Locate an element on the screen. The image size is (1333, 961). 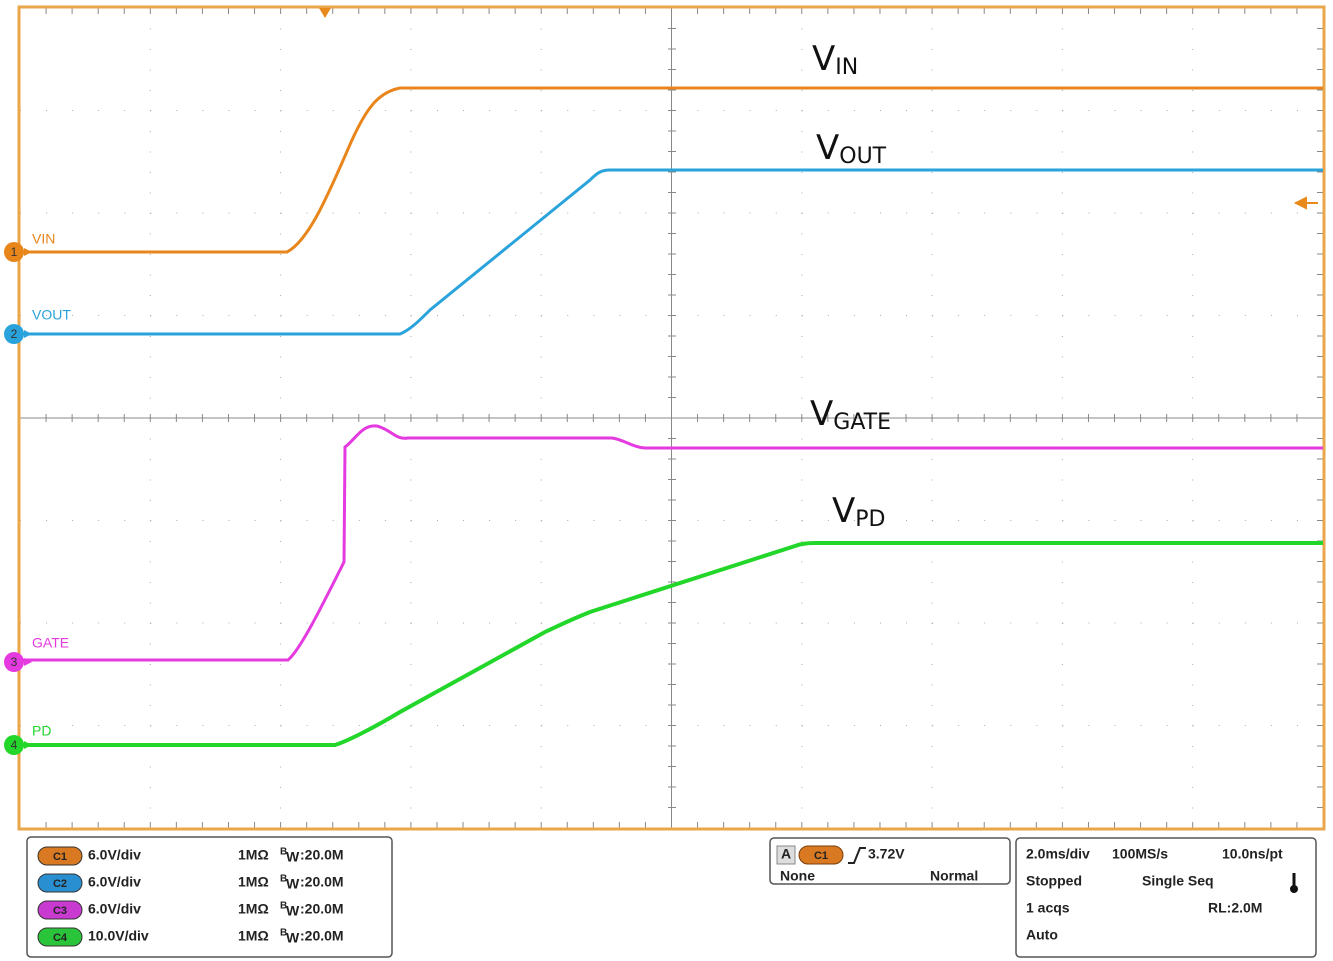
trigger-level: 3.72V is located at coordinates (886, 854).